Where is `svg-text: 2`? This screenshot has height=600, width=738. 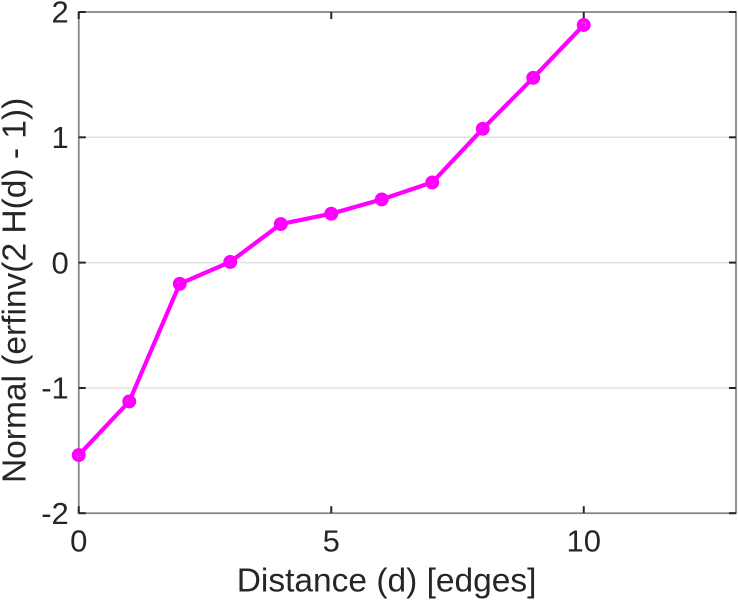 svg-text: 2 is located at coordinates (60, 15).